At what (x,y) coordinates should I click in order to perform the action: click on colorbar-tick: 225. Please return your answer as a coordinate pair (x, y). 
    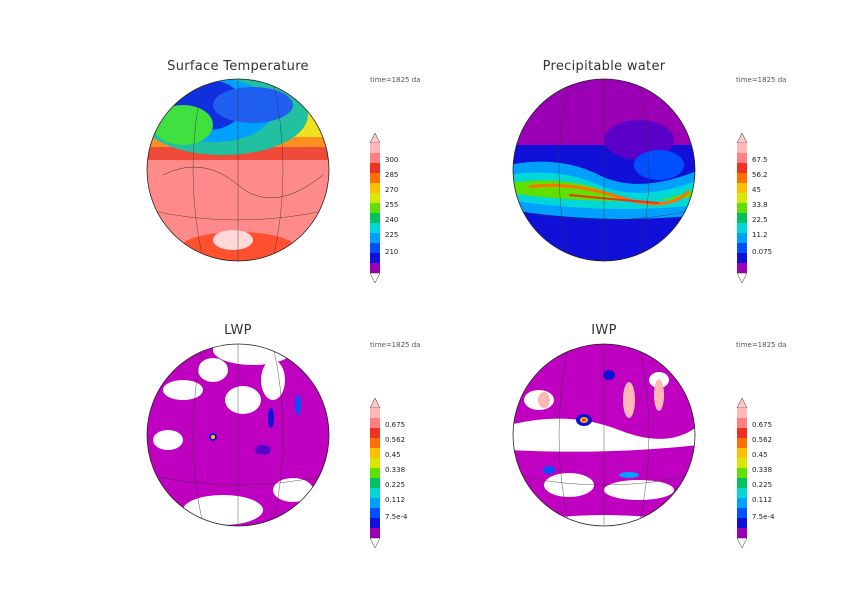
    Looking at the image, I should click on (392, 235).